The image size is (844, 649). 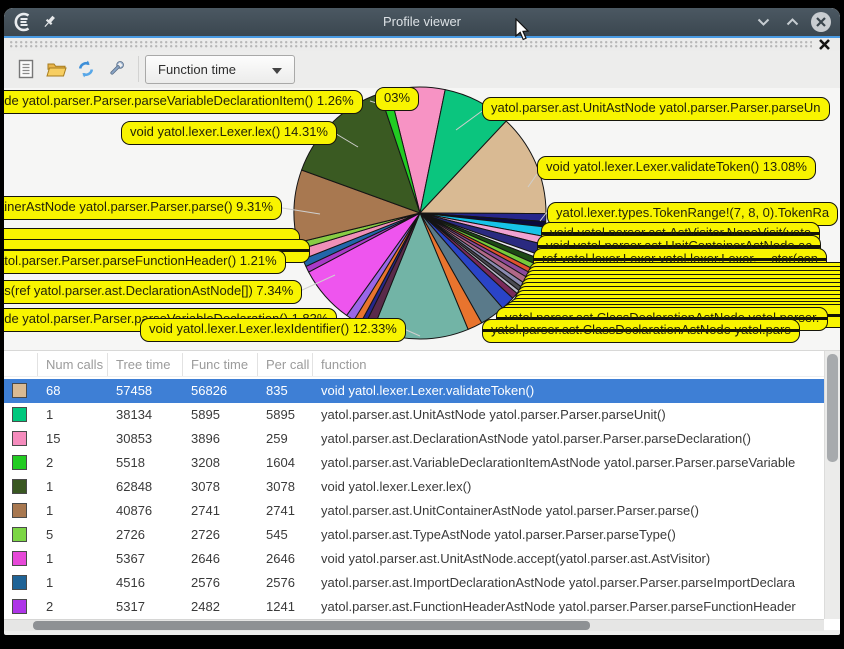 I want to click on refresh-icon, so click(x=86, y=69).